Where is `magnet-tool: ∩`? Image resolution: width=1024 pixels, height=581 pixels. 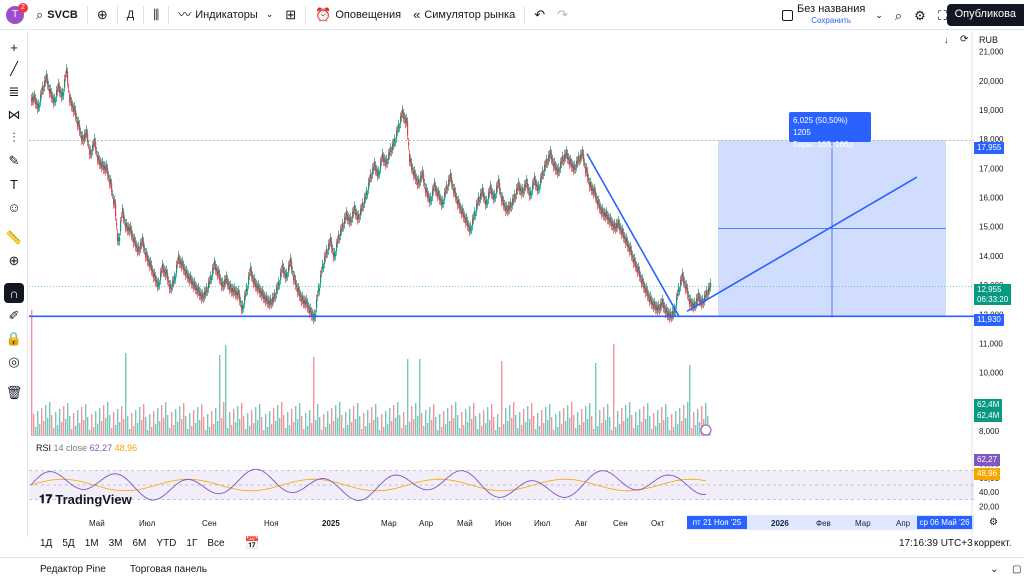 magnet-tool: ∩ is located at coordinates (14, 293).